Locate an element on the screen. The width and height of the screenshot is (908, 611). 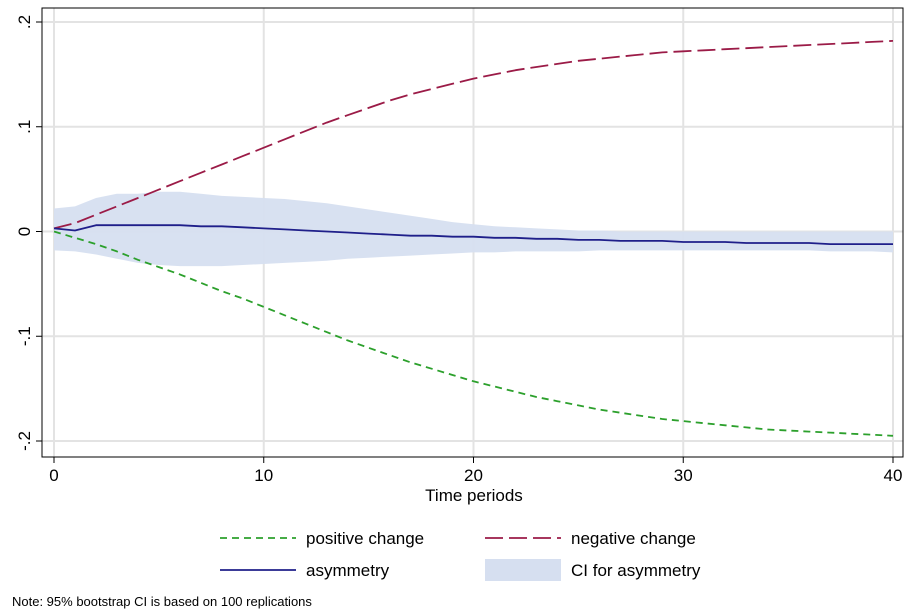
y-tick-label: -.1 is located at coordinates (24, 336).